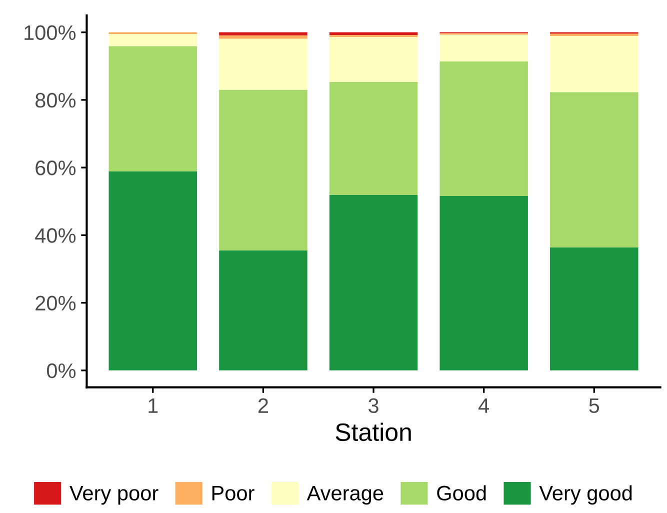 This screenshot has width=667, height=513. What do you see at coordinates (233, 493) in the screenshot?
I see `legend-label: Poor` at bounding box center [233, 493].